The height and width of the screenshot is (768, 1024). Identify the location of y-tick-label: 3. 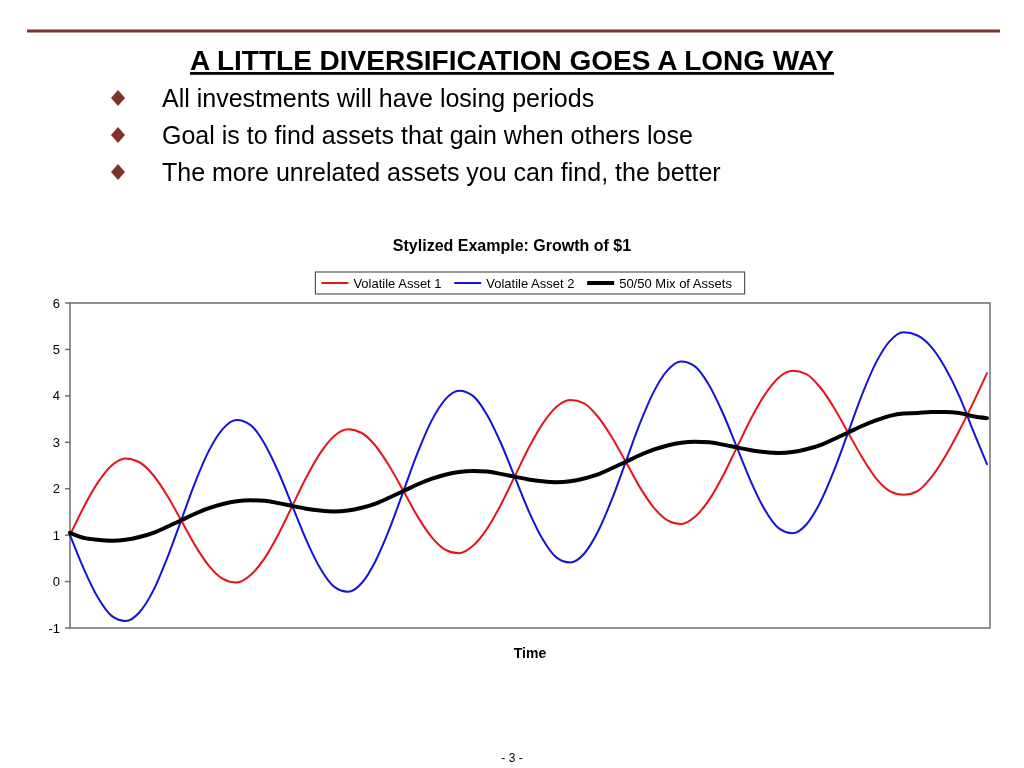
(56, 442).